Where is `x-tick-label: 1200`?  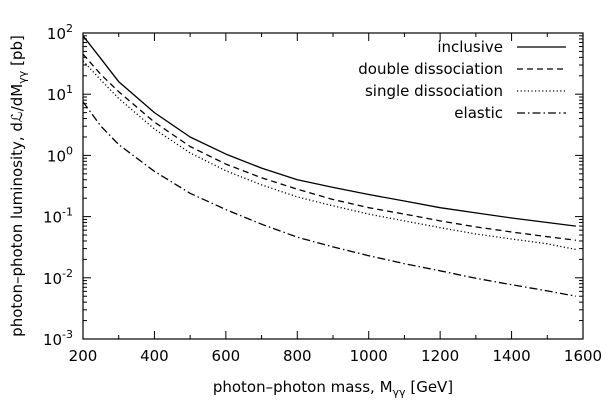
x-tick-label: 1200 is located at coordinates (440, 356).